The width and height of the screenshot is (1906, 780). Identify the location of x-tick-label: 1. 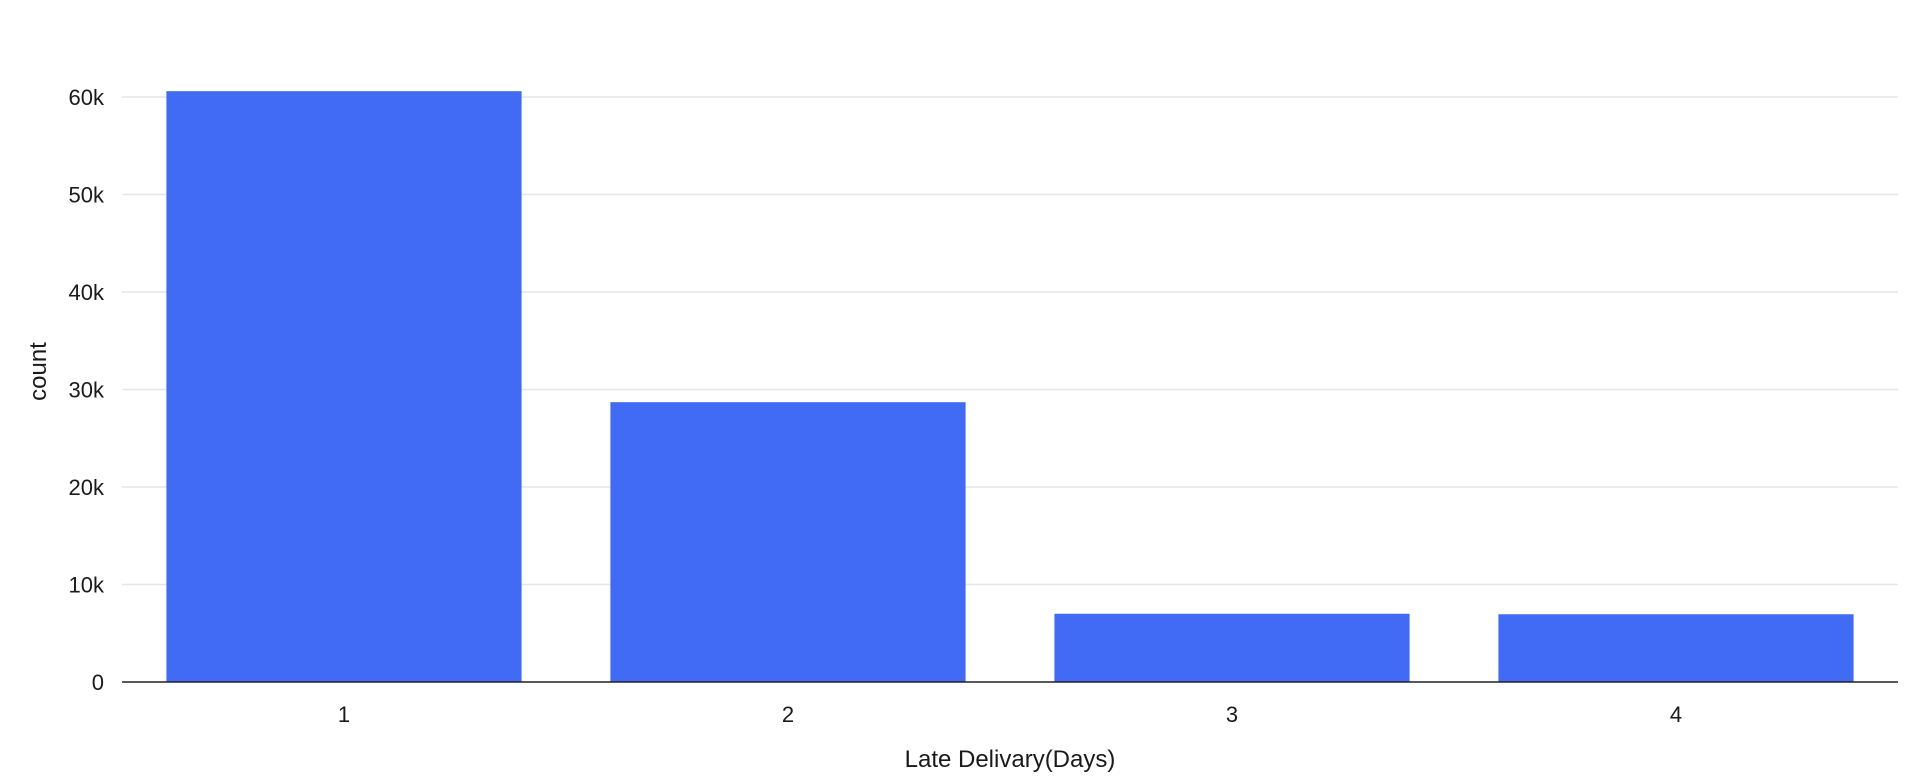
(344, 714).